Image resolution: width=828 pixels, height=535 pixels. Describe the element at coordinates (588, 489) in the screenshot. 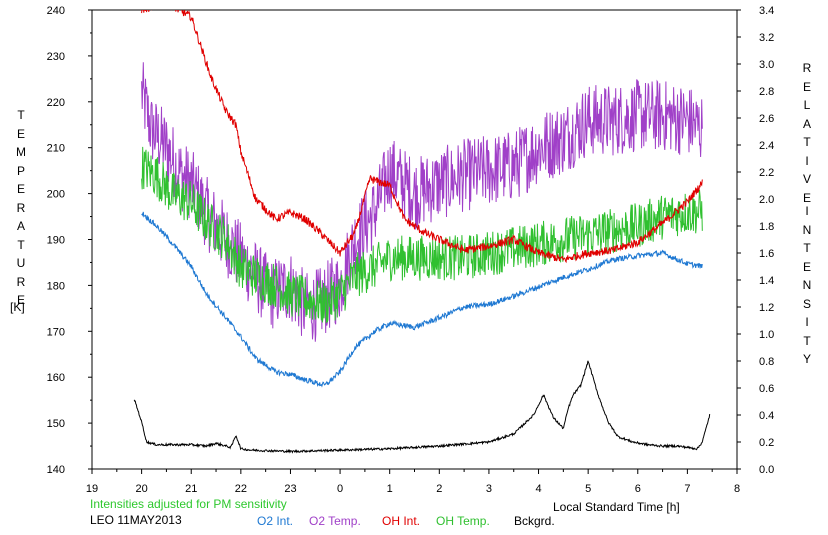

I see `x-tick-label: 5` at that location.